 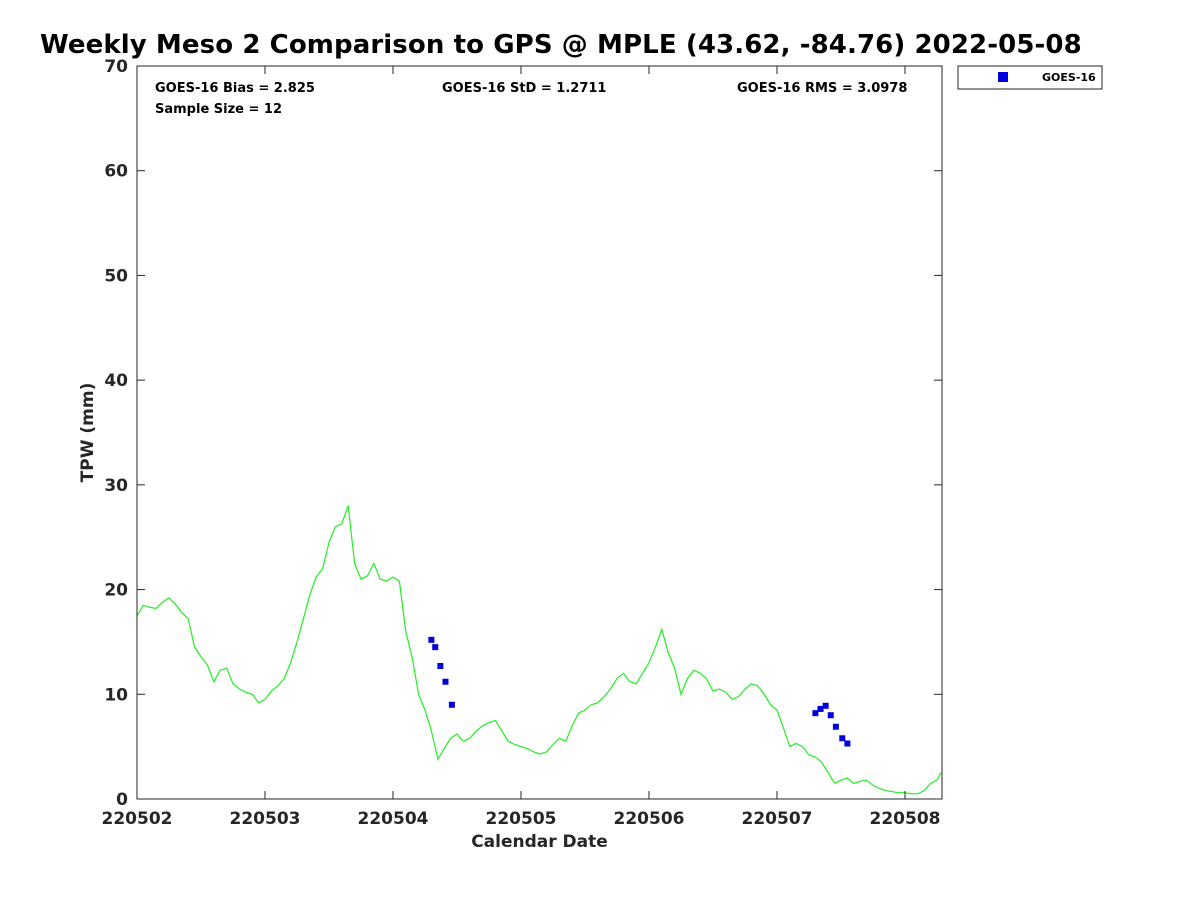 What do you see at coordinates (393, 819) in the screenshot?
I see `x-tick-label: 220504` at bounding box center [393, 819].